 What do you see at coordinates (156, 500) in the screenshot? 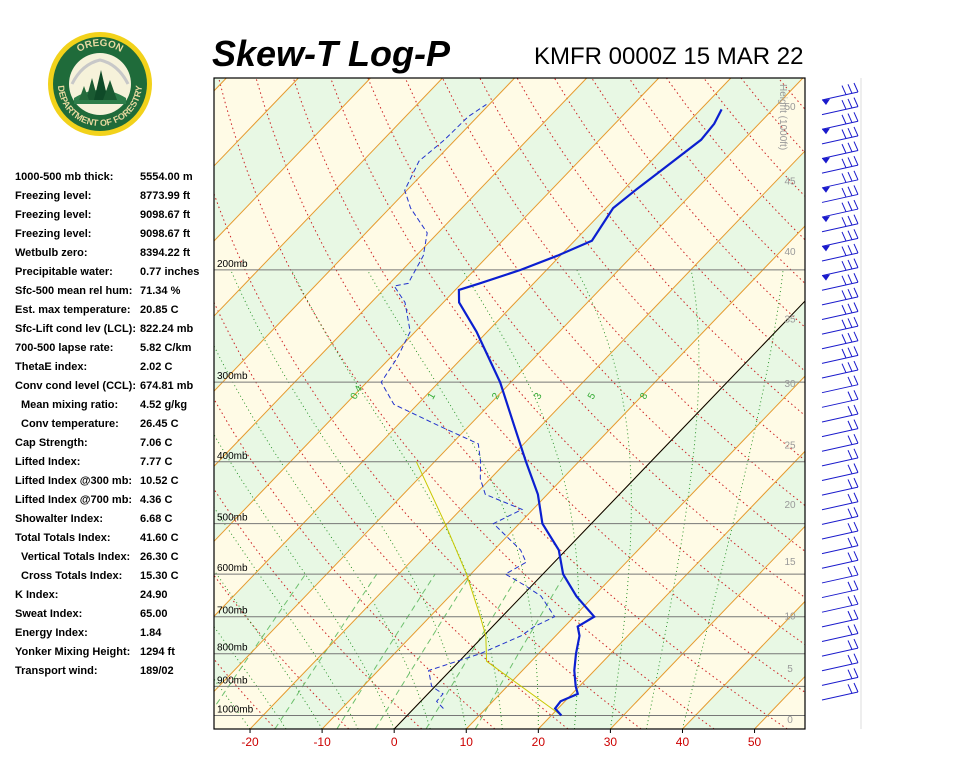
I see `stat-value: 4.36 C` at bounding box center [156, 500].